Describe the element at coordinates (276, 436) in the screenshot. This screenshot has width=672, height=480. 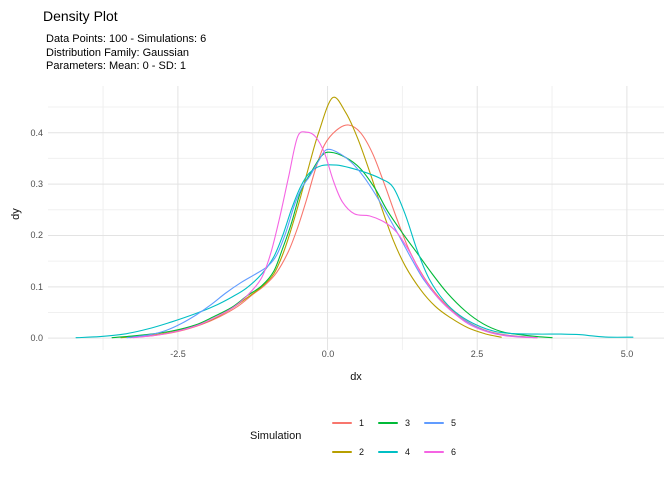
I see `legend-title: Simulation` at that location.